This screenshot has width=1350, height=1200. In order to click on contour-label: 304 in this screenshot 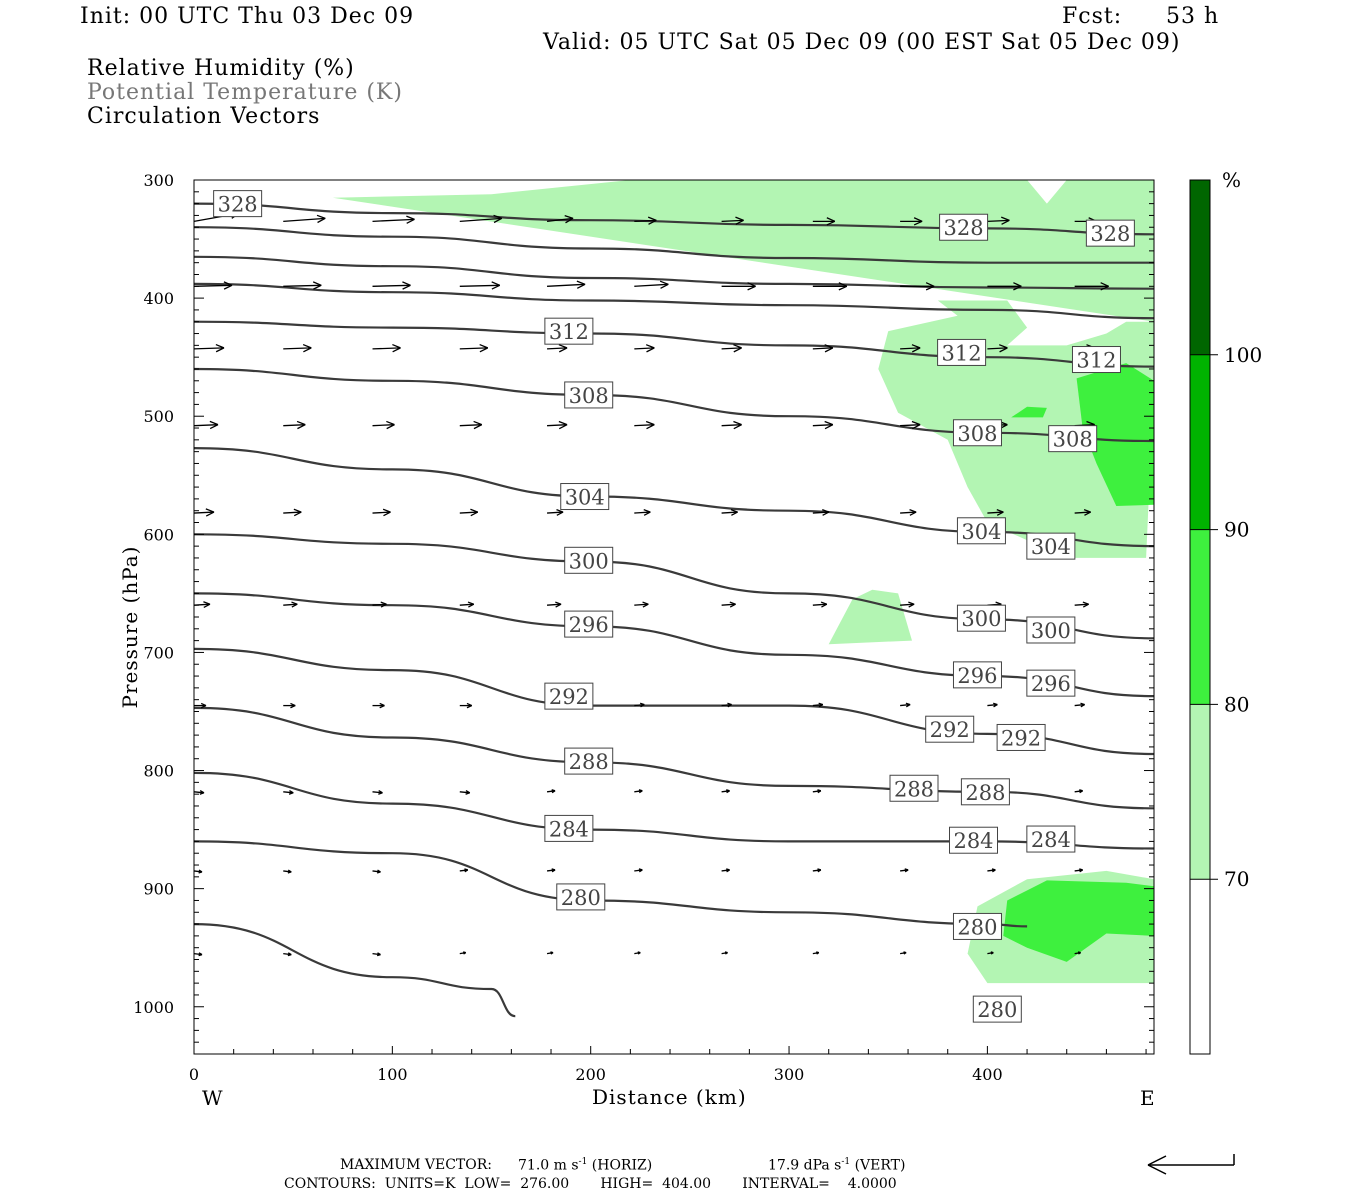, I will do `click(585, 497)`.